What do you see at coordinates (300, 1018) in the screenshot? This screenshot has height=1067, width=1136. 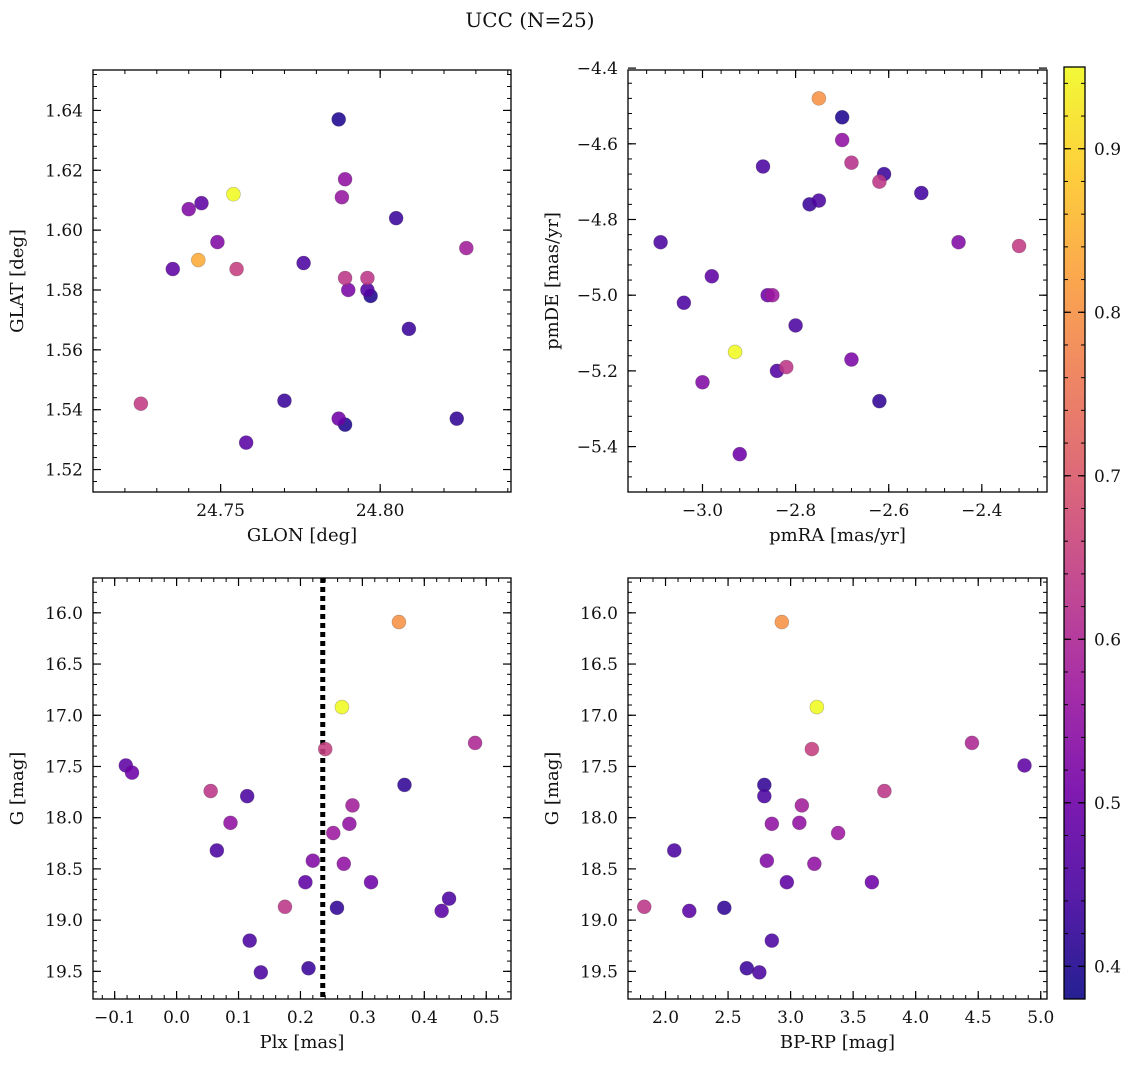 I see `x-tick-label: 0.2` at bounding box center [300, 1018].